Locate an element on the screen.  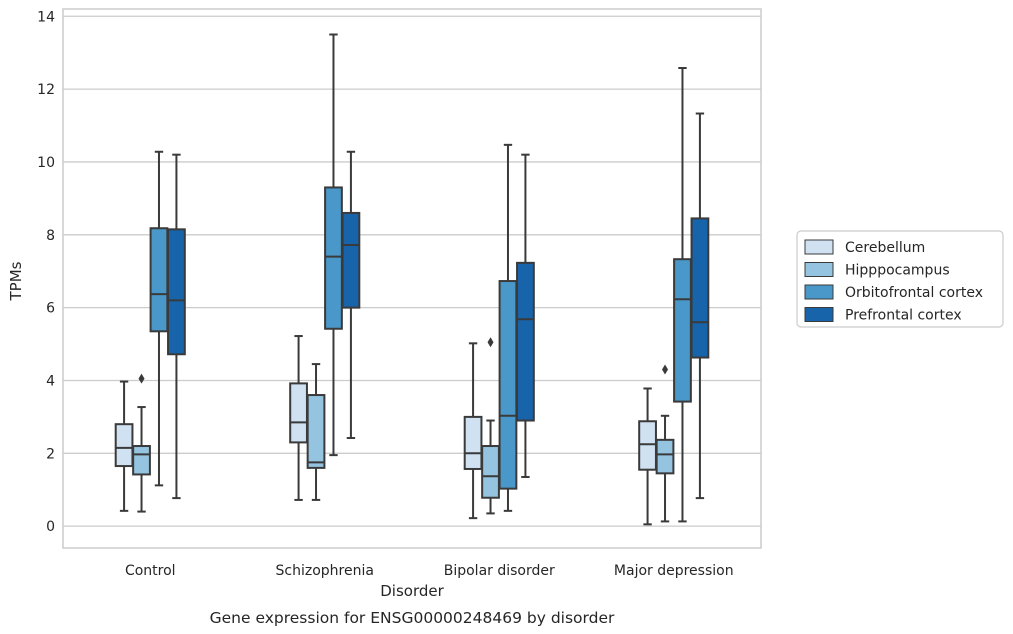
legend-label: Orbitofrontal cortex is located at coordinates (914, 293).